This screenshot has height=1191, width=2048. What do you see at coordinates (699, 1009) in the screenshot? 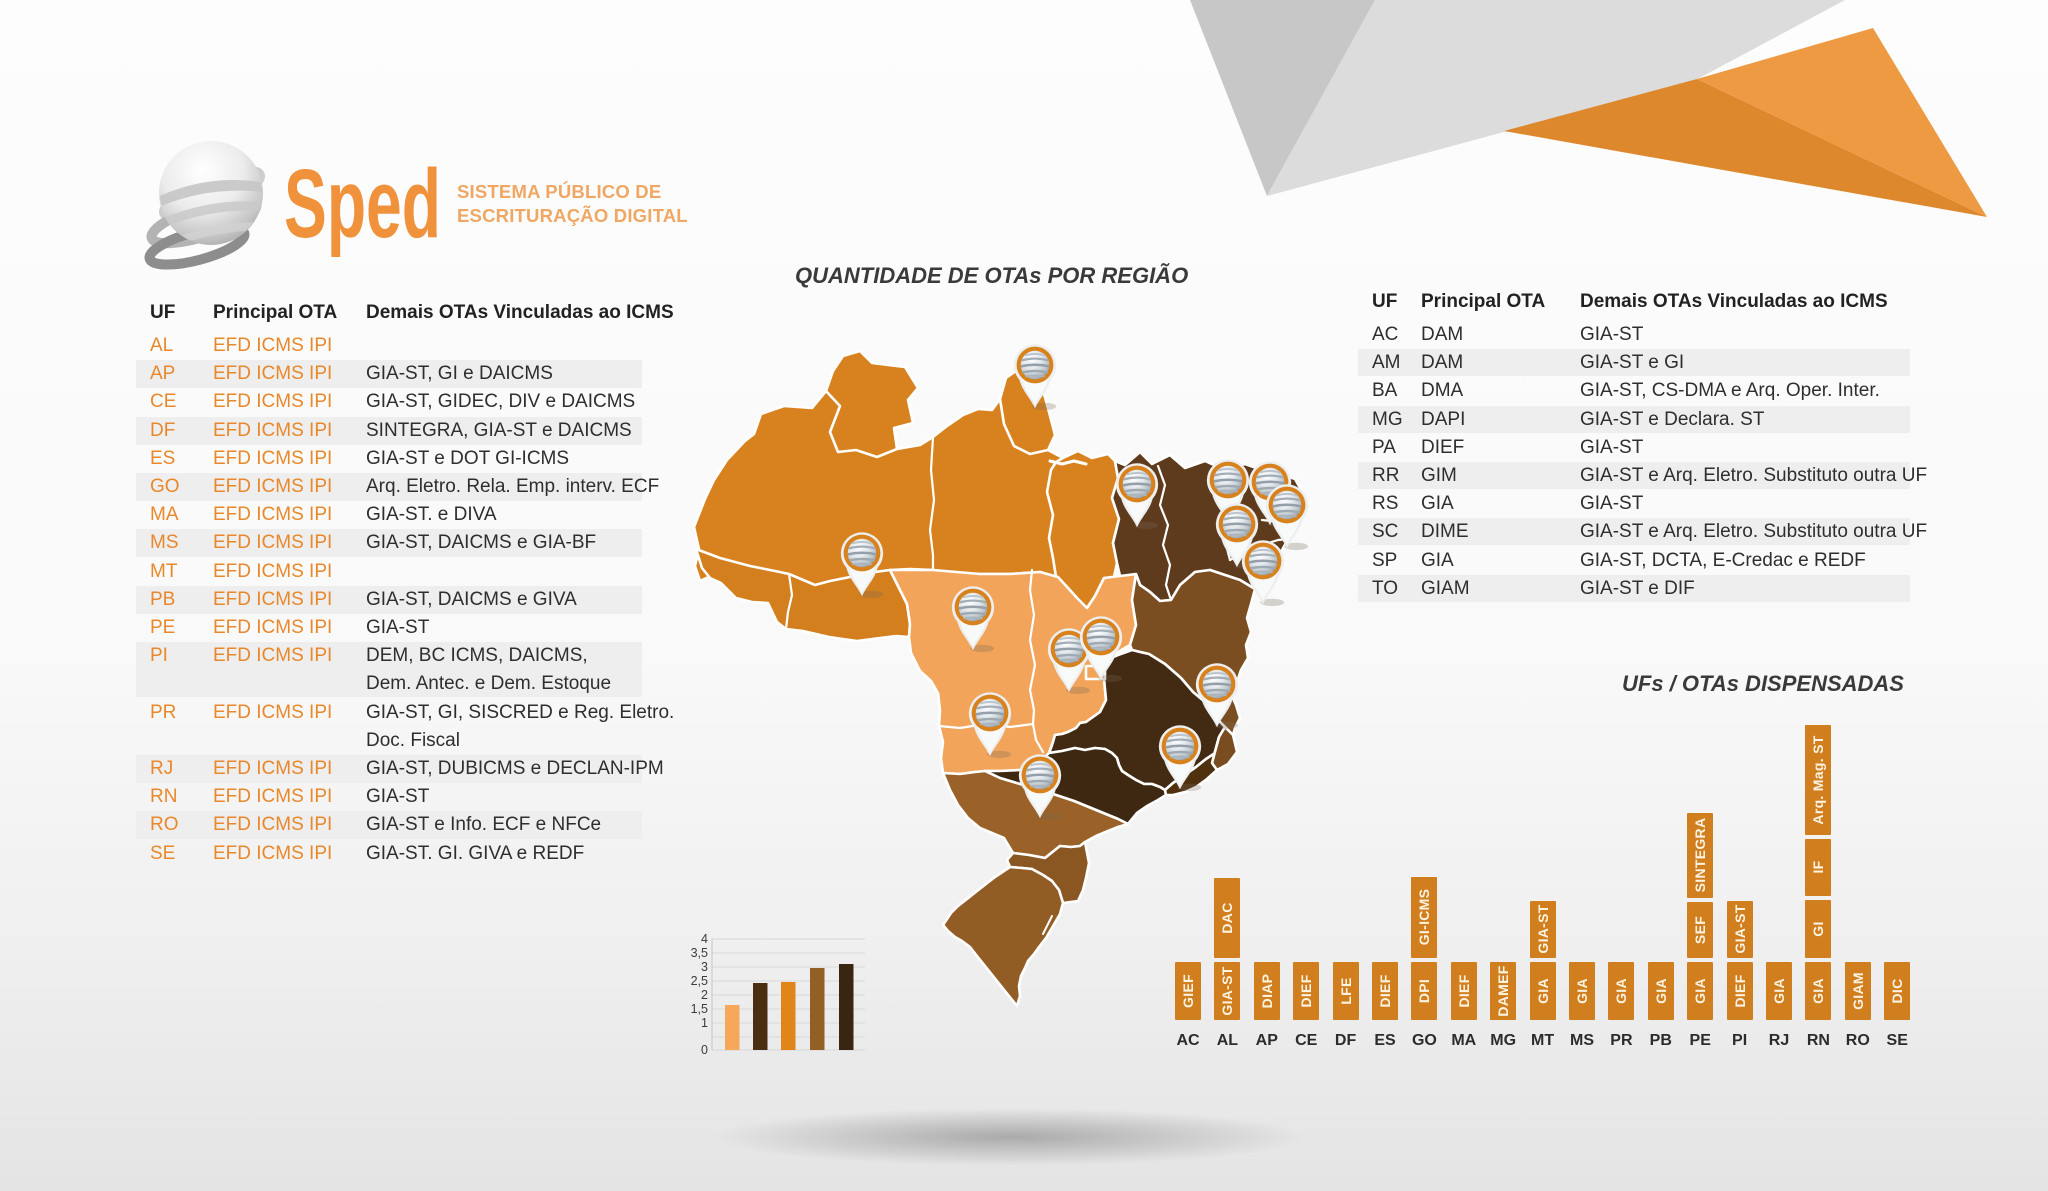
I see `svg-text: 1,5` at bounding box center [699, 1009].